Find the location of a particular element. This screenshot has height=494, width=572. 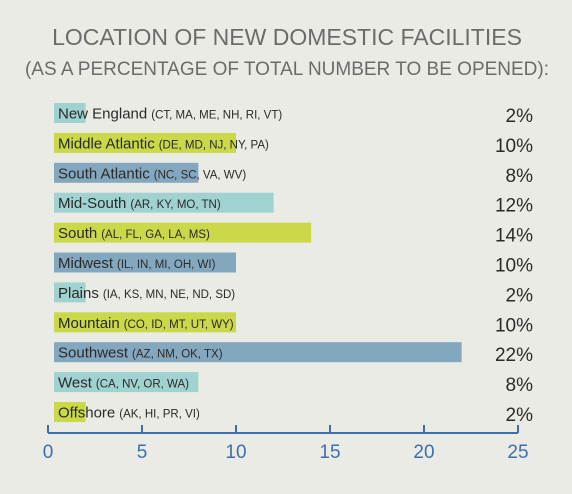

category-label: Mid-South (AR, KY, MO, TN) is located at coordinates (139, 203).